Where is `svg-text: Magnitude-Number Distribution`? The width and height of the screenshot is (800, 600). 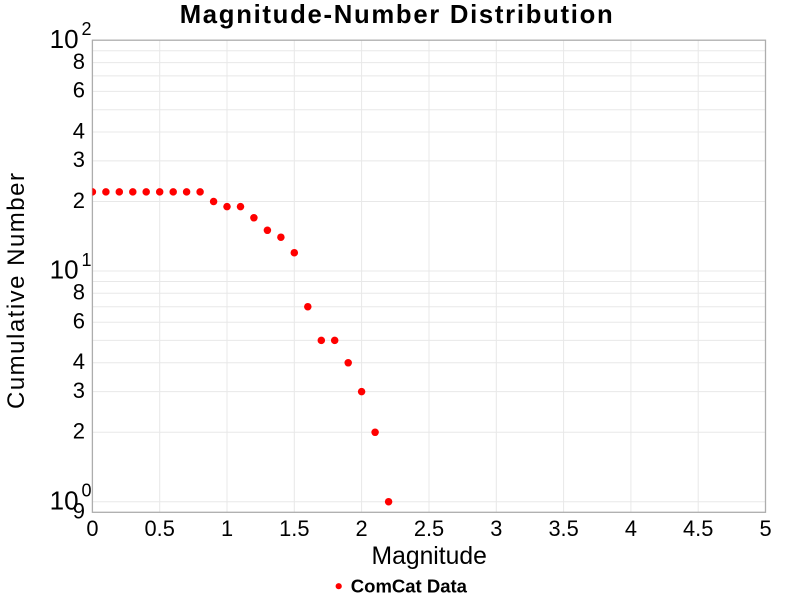 svg-text: Magnitude-Number Distribution is located at coordinates (396, 15).